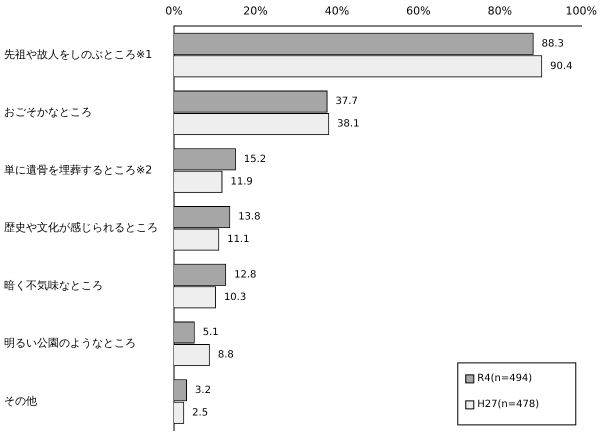 The height and width of the screenshot is (441, 600). I want to click on data-label: 12.8, so click(245, 274).